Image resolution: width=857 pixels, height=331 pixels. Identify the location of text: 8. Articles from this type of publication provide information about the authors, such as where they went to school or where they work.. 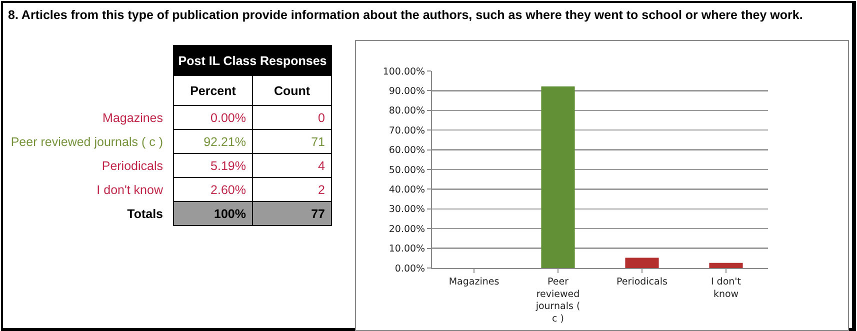
(405, 15).